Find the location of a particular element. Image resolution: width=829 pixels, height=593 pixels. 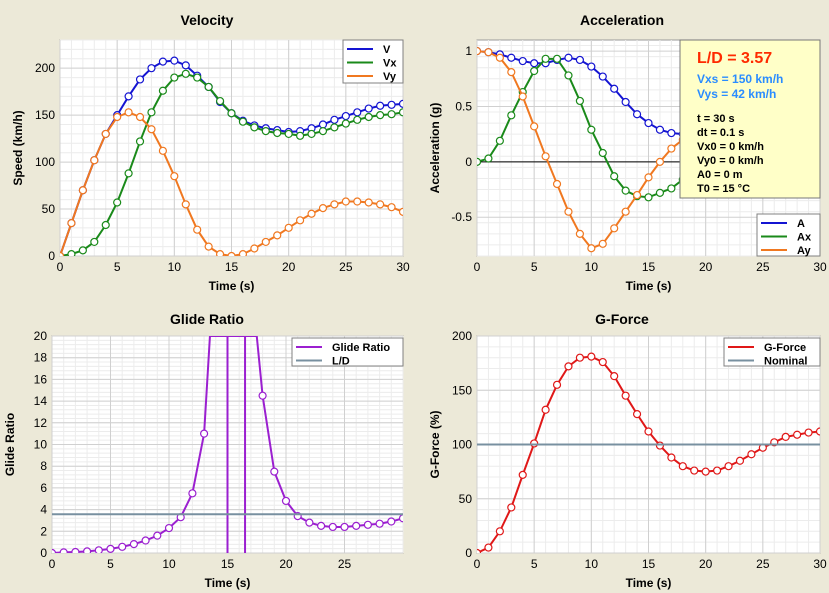

chart-title: Glide Ratio is located at coordinates (207, 319).